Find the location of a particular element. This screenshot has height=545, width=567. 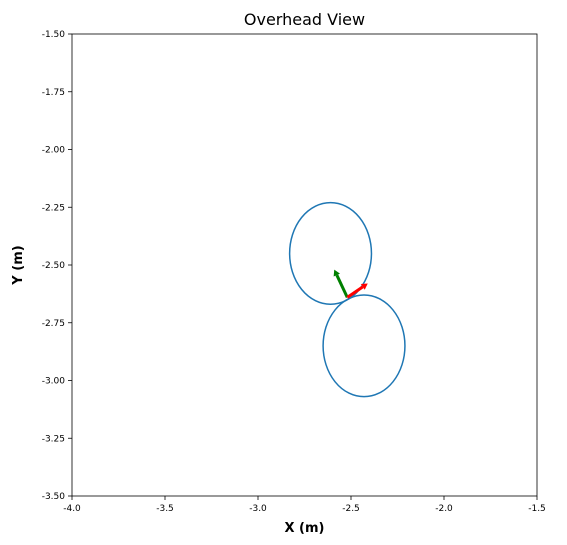

x-tick-label: -3.5 is located at coordinates (165, 509).